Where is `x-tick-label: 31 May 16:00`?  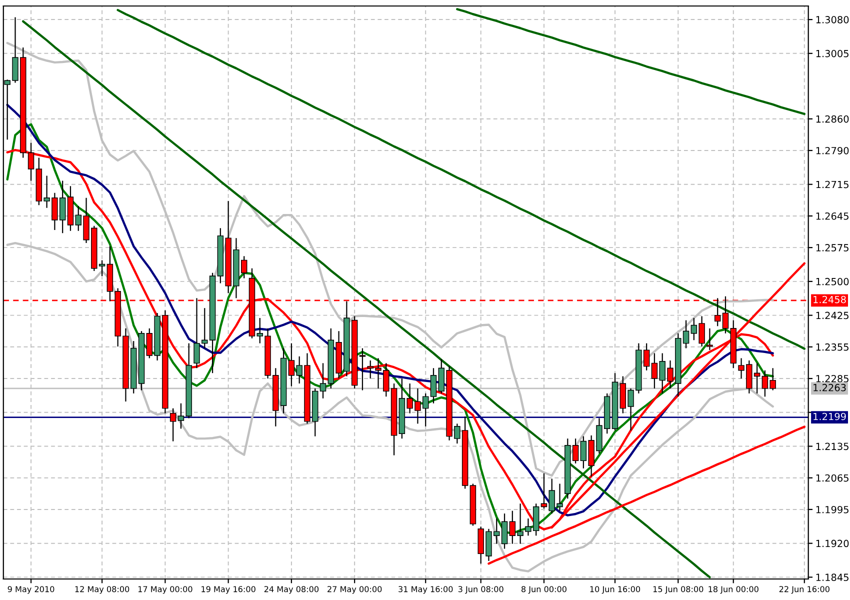 x-tick-label: 31 May 16:00 is located at coordinates (425, 590).